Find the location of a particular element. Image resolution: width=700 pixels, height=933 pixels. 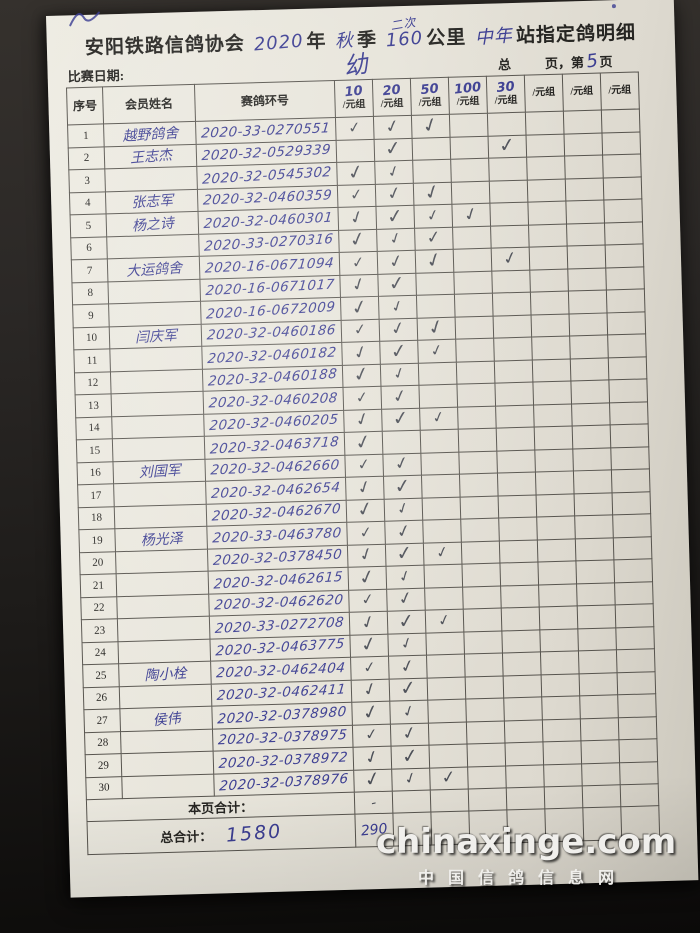

ink-dot is located at coordinates (614, 6).